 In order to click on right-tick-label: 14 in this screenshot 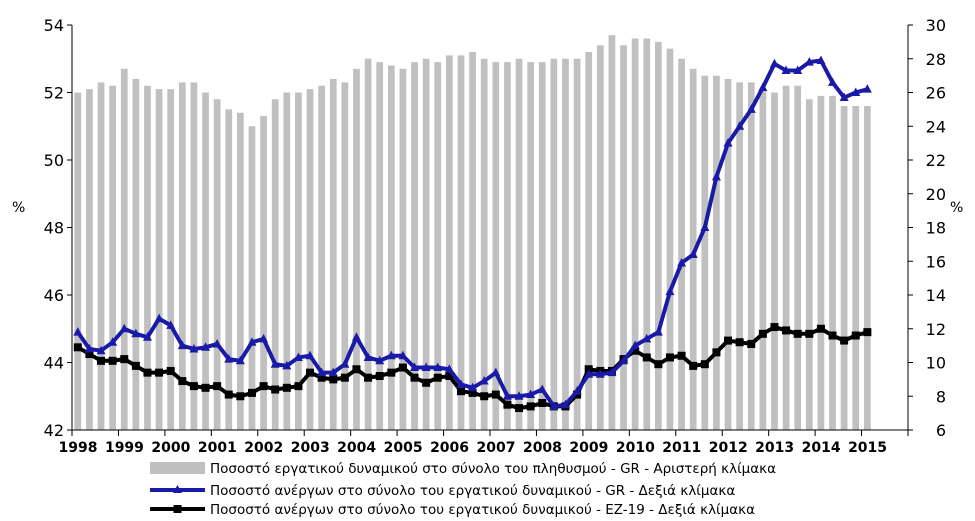, I will do `click(936, 295)`.